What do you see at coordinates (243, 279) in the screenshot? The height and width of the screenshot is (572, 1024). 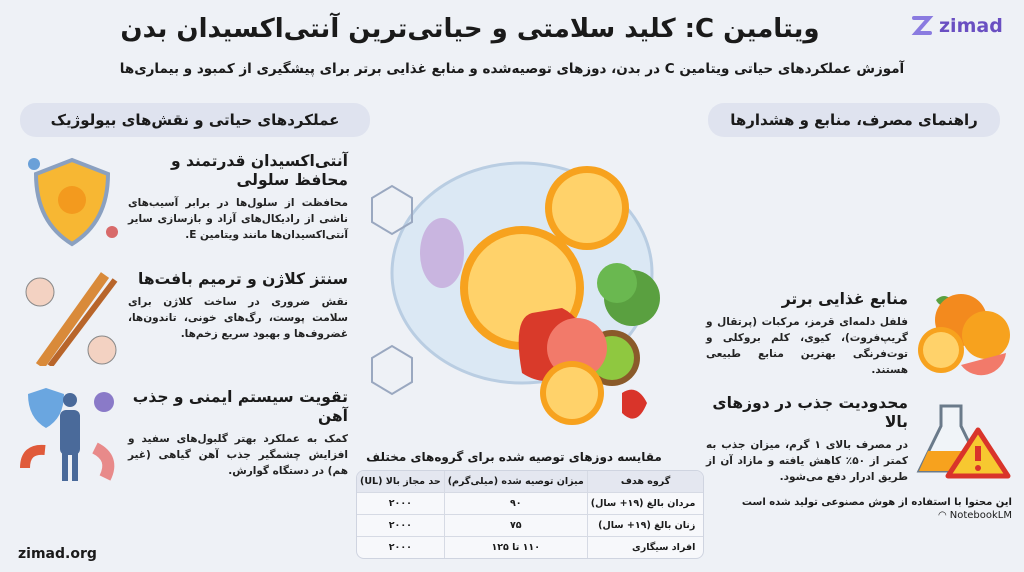 I see `card-title: سنتز کلاژن و ترمیم بافت‌ها` at bounding box center [243, 279].